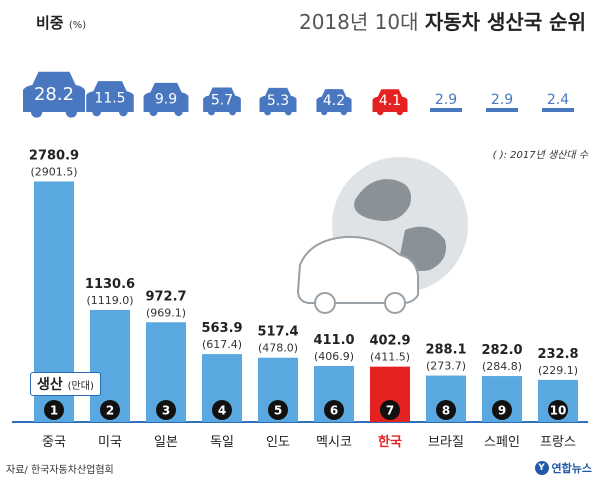 This screenshot has height=482, width=600. What do you see at coordinates (278, 442) in the screenshot?
I see `category-label: 인도` at bounding box center [278, 442].